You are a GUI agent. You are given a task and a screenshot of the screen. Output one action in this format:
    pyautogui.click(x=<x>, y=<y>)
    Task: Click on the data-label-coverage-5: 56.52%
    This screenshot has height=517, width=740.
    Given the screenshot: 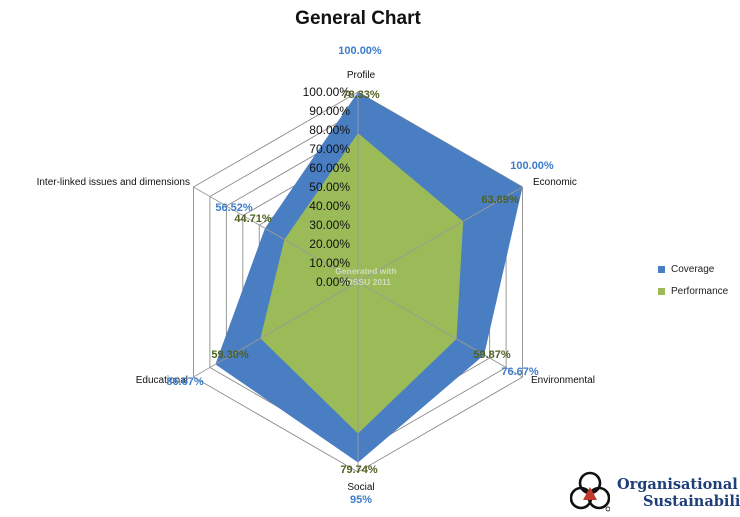 What is the action you would take?
    pyautogui.click(x=234, y=208)
    